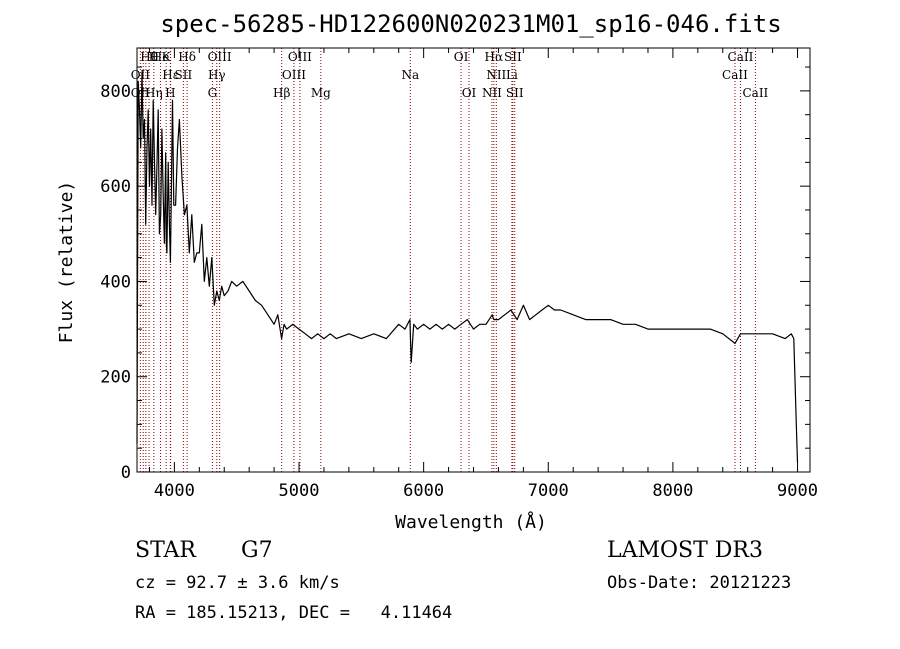 This screenshot has height=649, width=900. What do you see at coordinates (512, 75) in the screenshot?
I see `line-label: Li` at bounding box center [512, 75].